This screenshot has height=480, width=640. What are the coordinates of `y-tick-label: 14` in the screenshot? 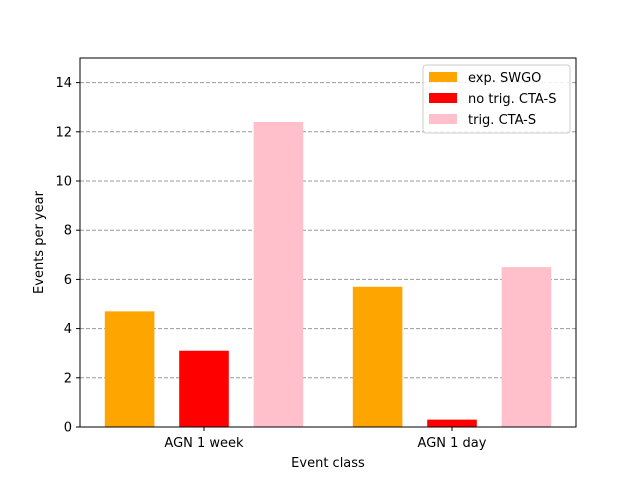 It's located at (63, 83).